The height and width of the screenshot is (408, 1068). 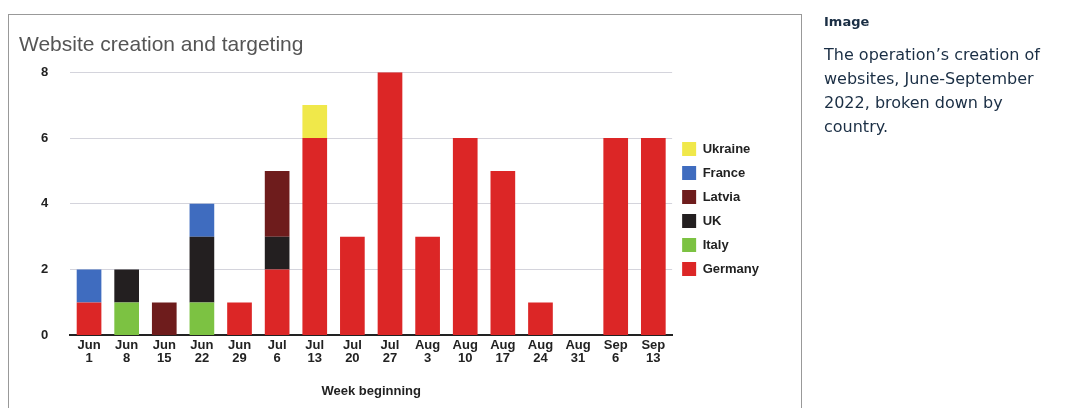 I want to click on x-tick-label: Jun 1, so click(x=89, y=351).